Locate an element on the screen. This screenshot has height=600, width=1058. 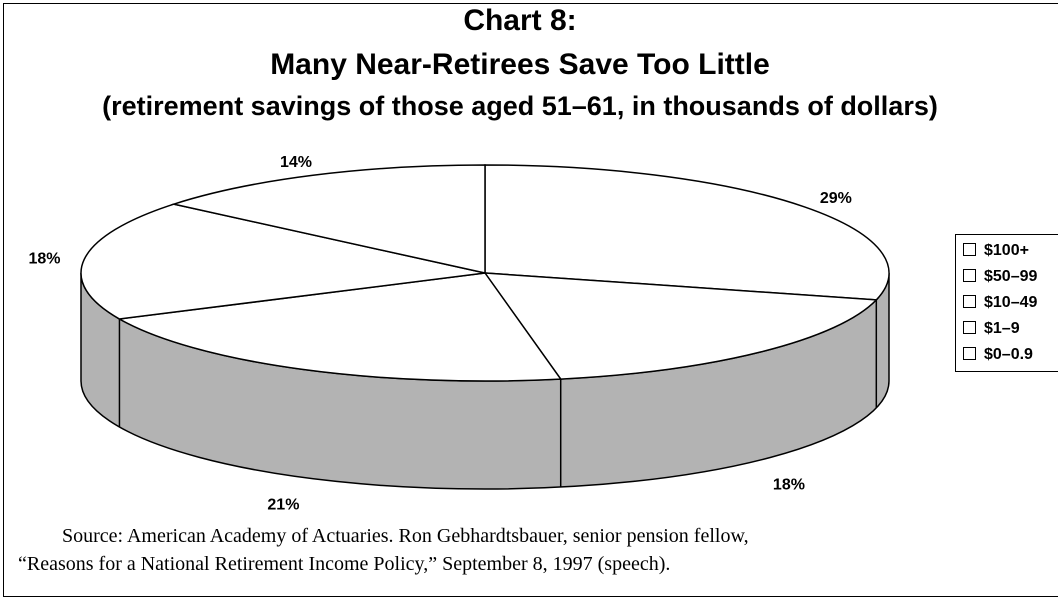
pie-label: 29% is located at coordinates (836, 198).